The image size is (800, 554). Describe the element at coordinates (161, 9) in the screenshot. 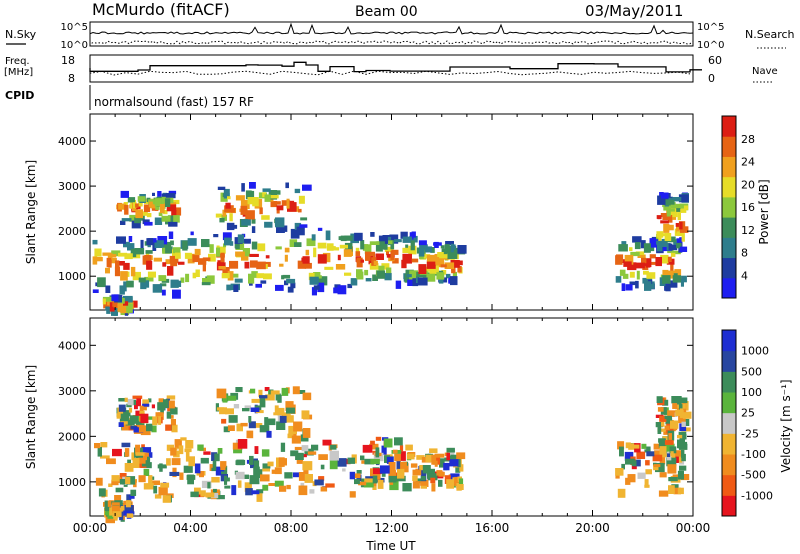

I see `station-title: McMurdo (fitACF)` at that location.